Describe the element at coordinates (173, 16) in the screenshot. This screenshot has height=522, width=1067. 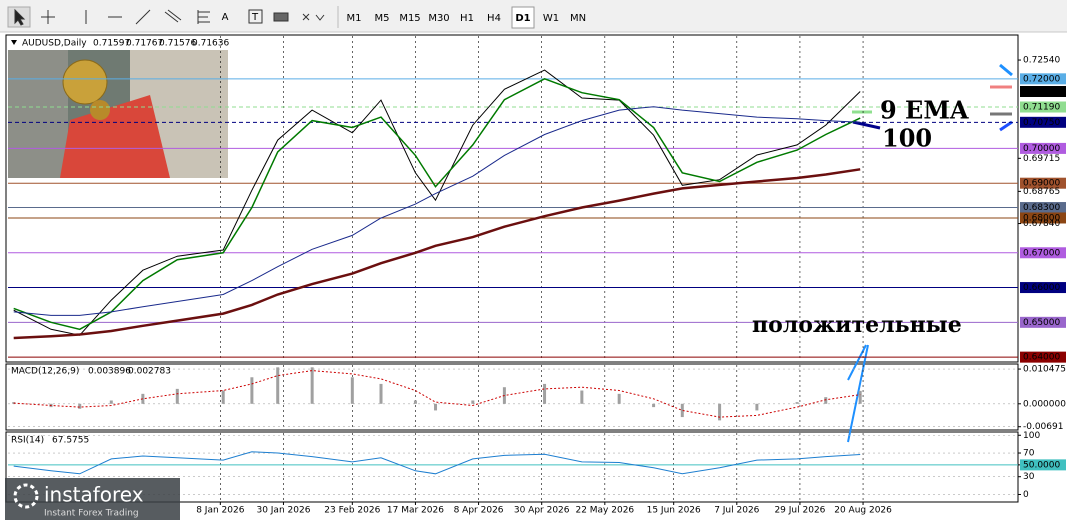
I see `channel-icon` at that location.